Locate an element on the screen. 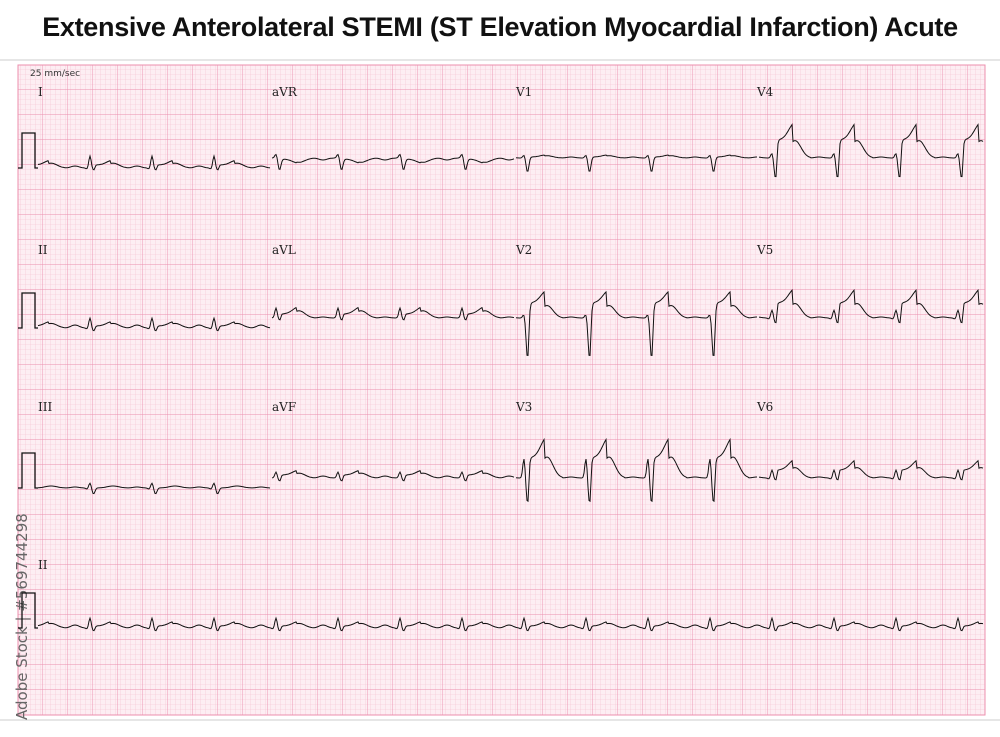 Image resolution: width=1000 pixels, height=737 pixels. lead-label: aVF is located at coordinates (284, 407).